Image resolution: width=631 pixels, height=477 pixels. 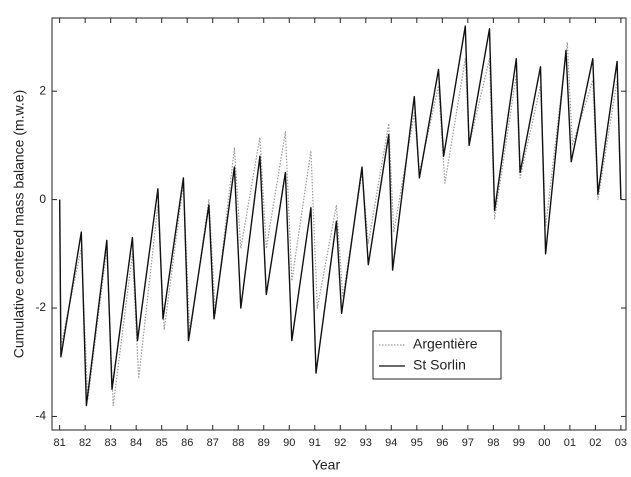 I want to click on x-tick-label: 03, so click(x=621, y=443).